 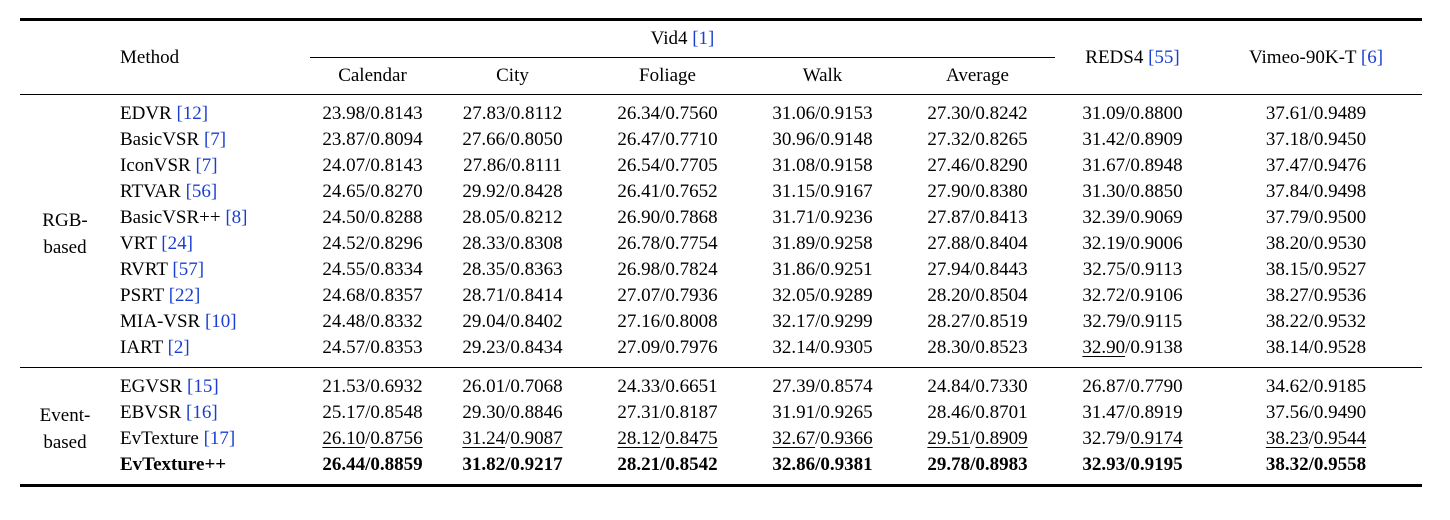 I want to click on metric-cell: 37.47/0.9476, so click(x=1316, y=166).